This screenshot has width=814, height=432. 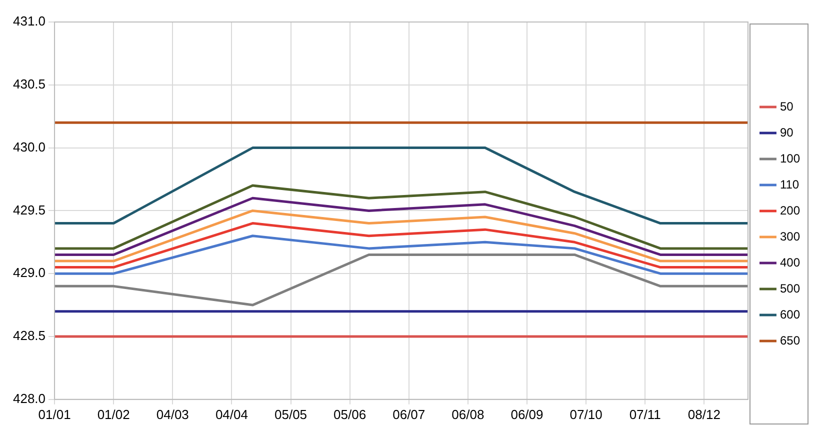 I want to click on x-tick-label: 06/09, so click(x=527, y=414).